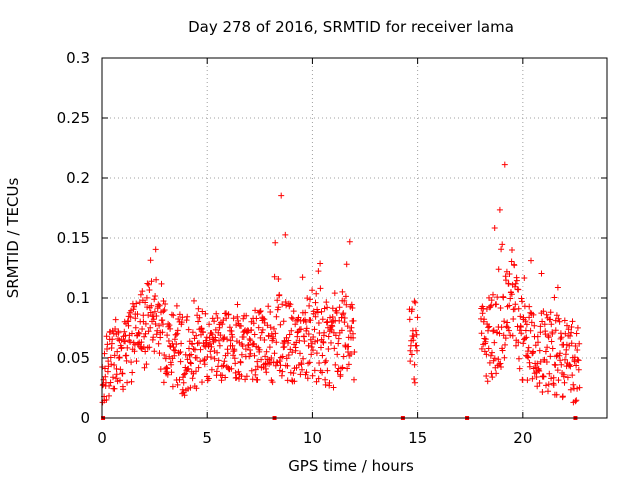 Image resolution: width=640 pixels, height=480 pixels. What do you see at coordinates (85, 418) in the screenshot?
I see `y-tick-label: 0` at bounding box center [85, 418].